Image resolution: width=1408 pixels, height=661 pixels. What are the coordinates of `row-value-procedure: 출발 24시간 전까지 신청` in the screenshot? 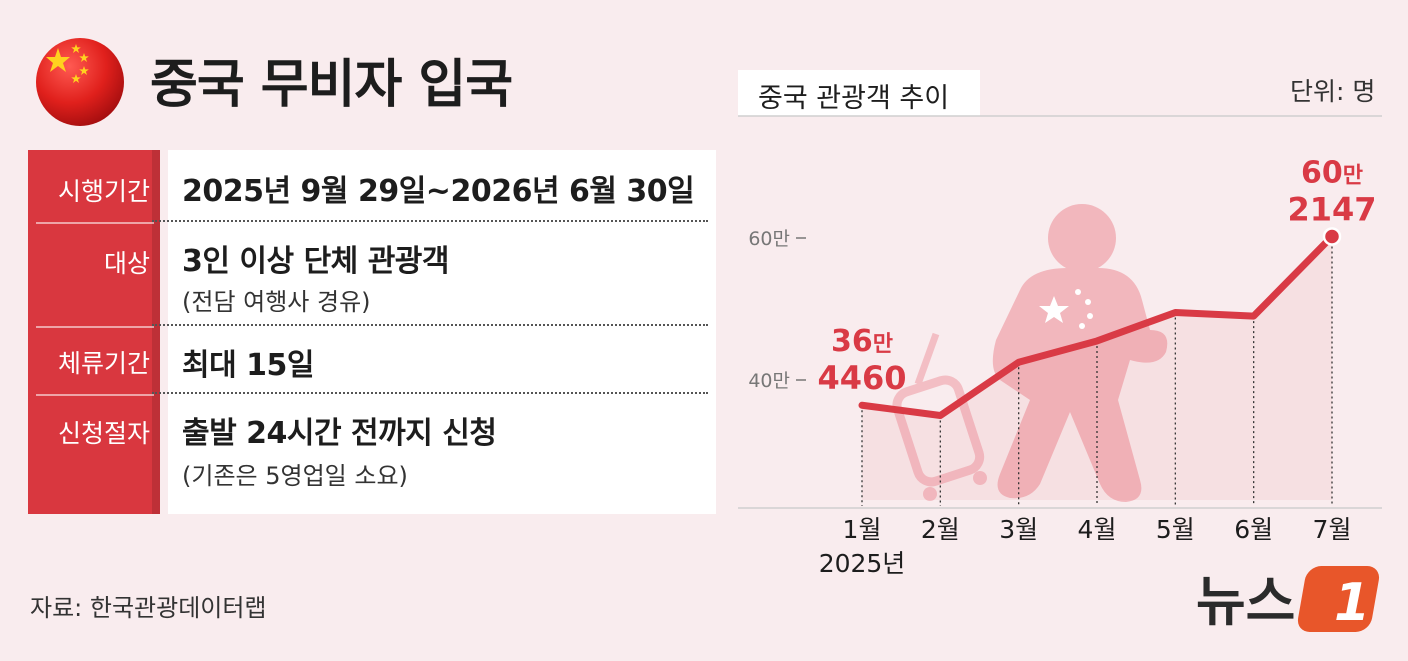 It's located at (339, 433).